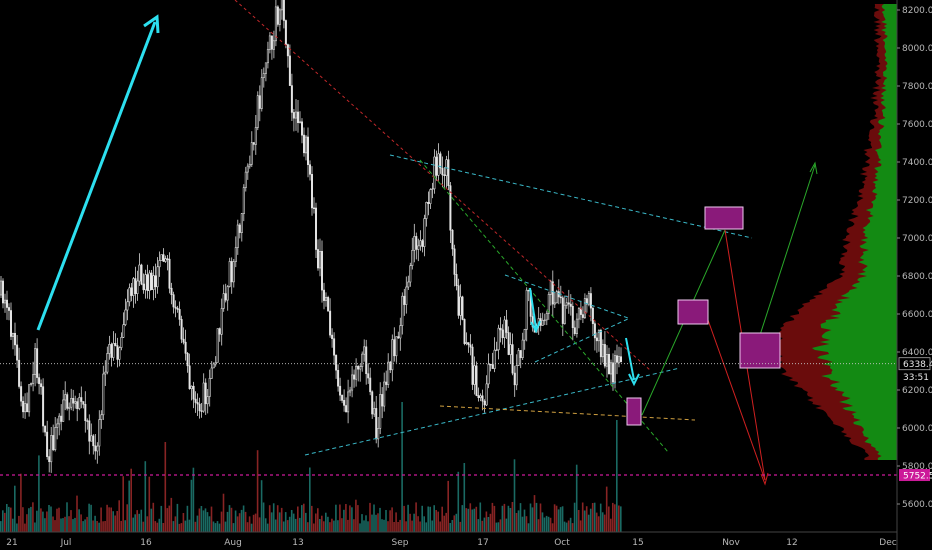 The image size is (932, 550). What do you see at coordinates (482, 543) in the screenshot?
I see `x-tick-label: 17` at bounding box center [482, 543].